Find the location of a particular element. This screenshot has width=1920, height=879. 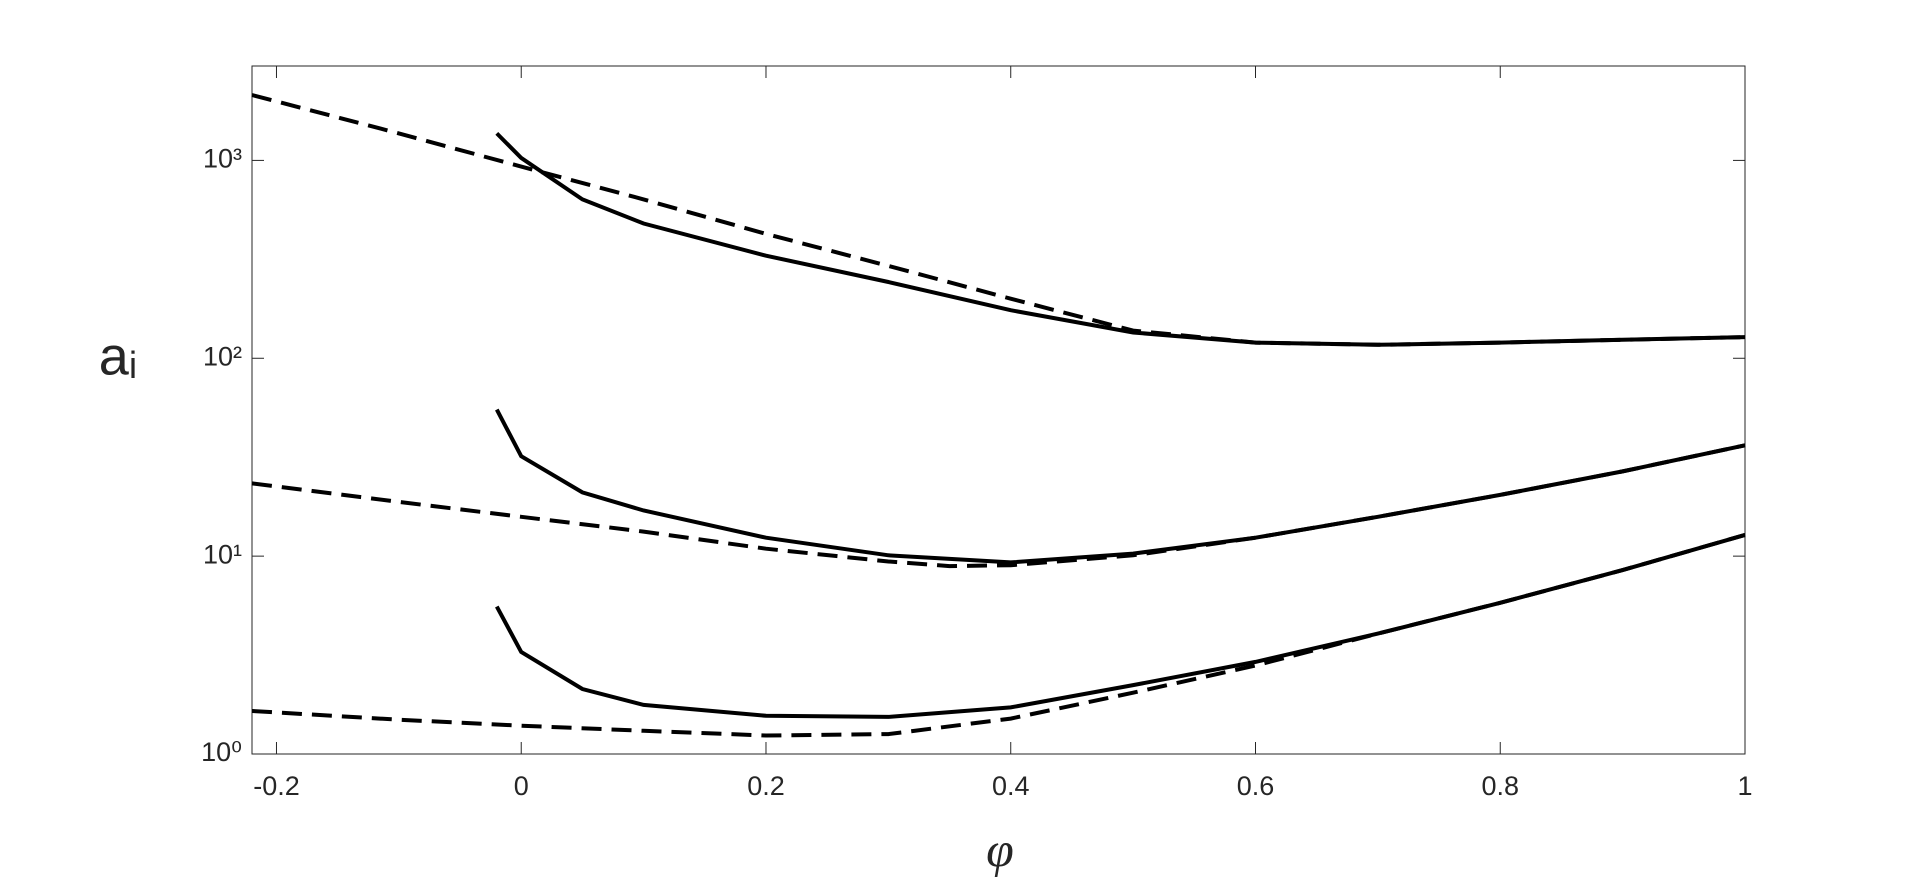

x-tick-label: 0.2 is located at coordinates (766, 786).